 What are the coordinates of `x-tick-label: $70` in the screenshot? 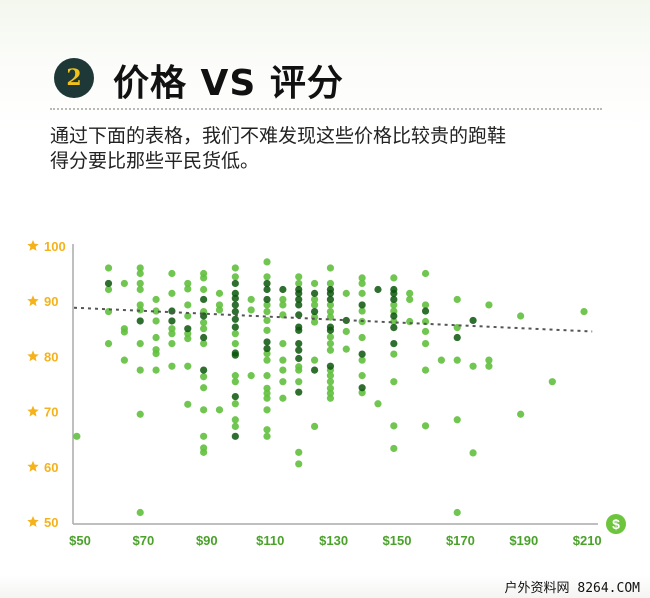 It's located at (144, 540).